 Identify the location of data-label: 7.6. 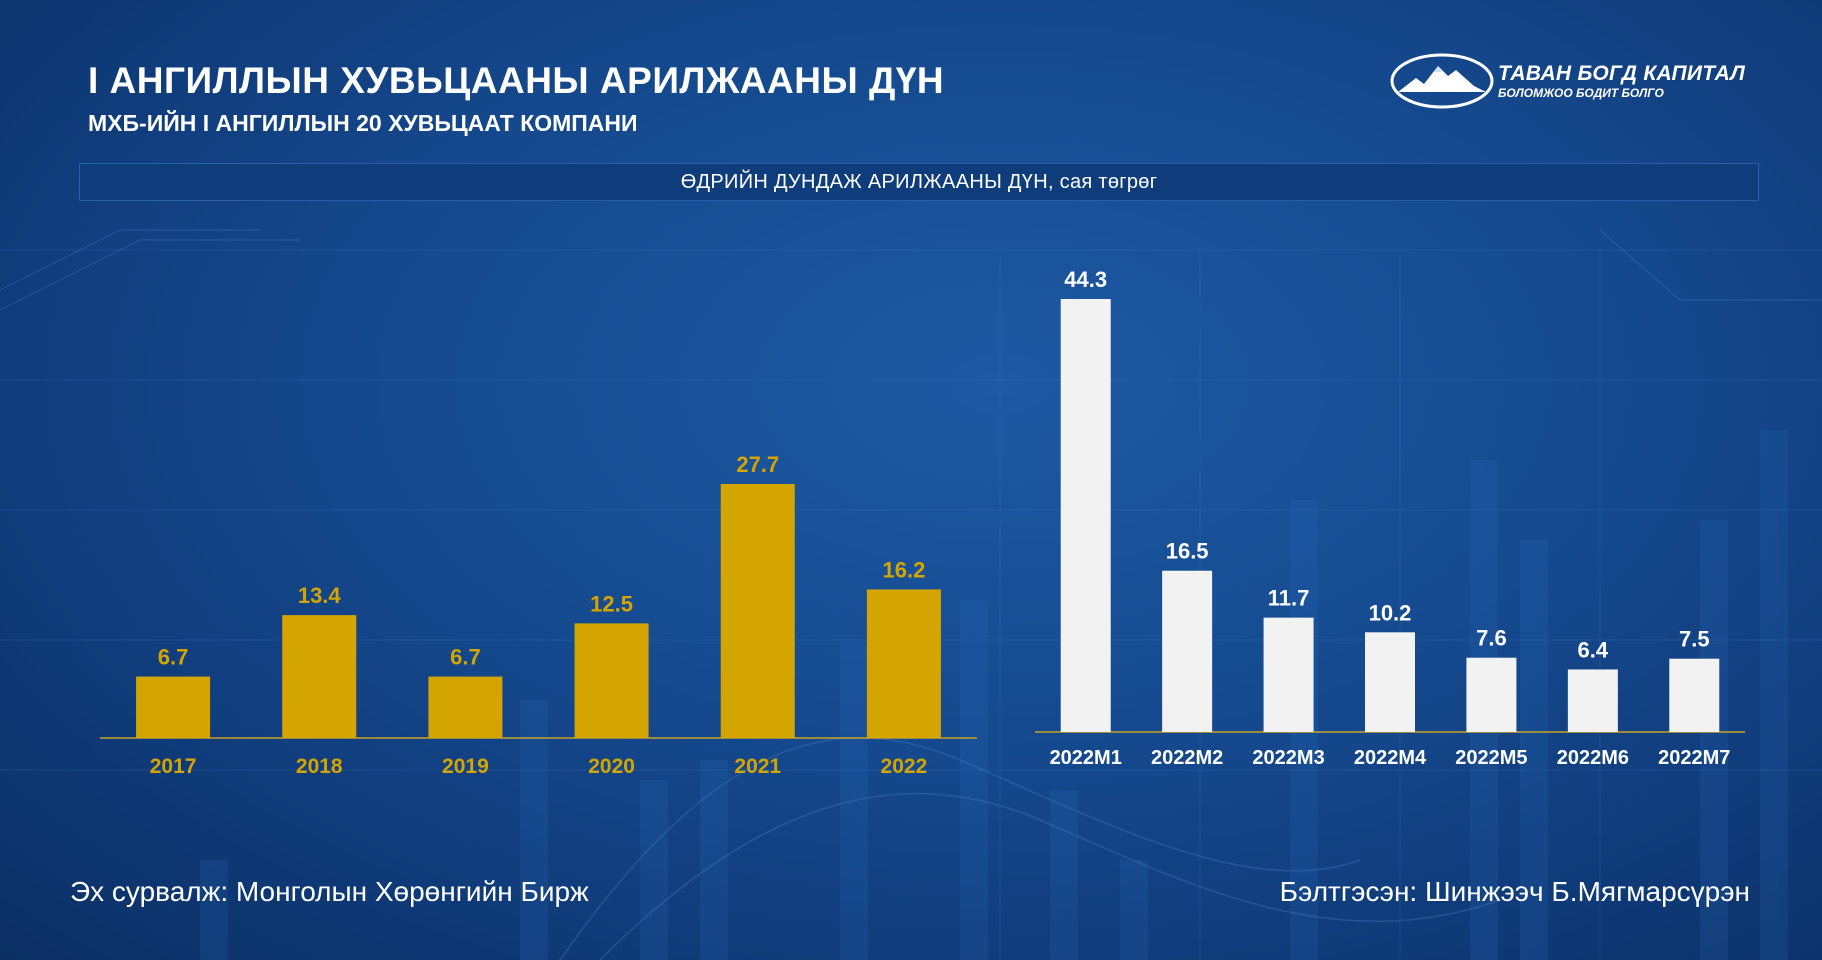
(1491, 638).